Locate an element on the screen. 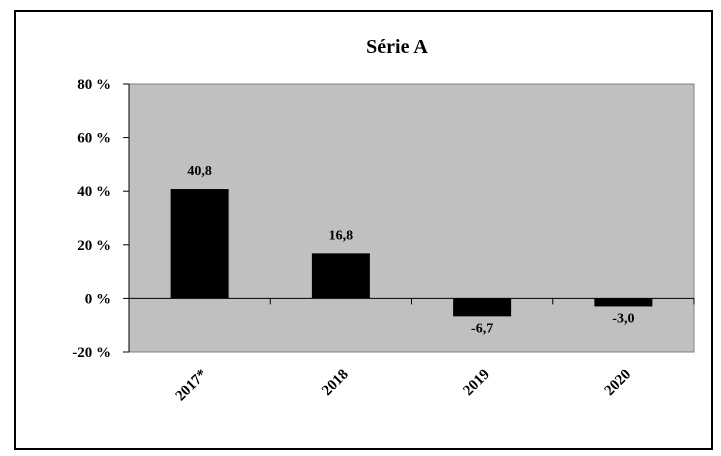 Image resolution: width=721 pixels, height=456 pixels. chart-title: Série A is located at coordinates (397, 47).